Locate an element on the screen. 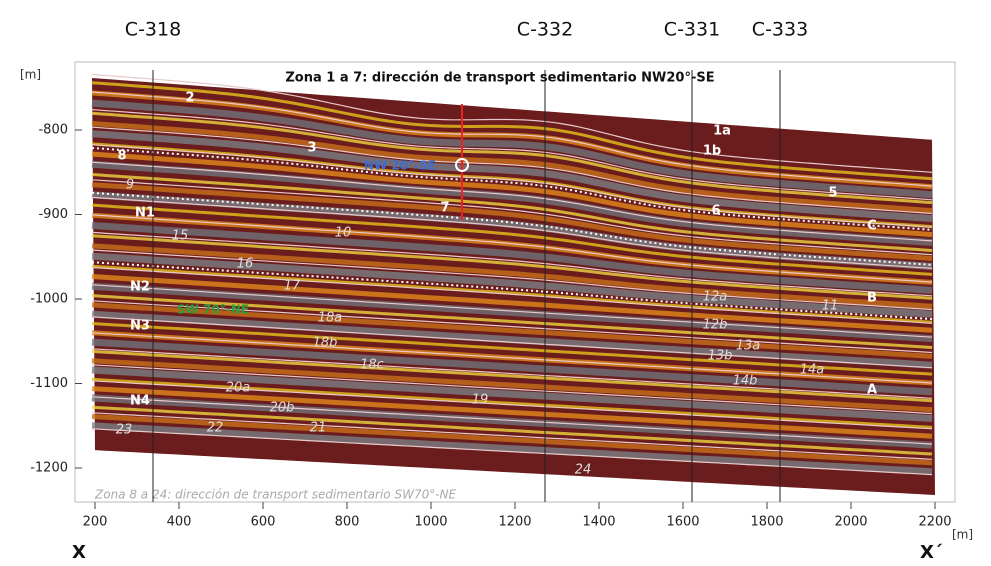  layer-label: N4 is located at coordinates (140, 401).